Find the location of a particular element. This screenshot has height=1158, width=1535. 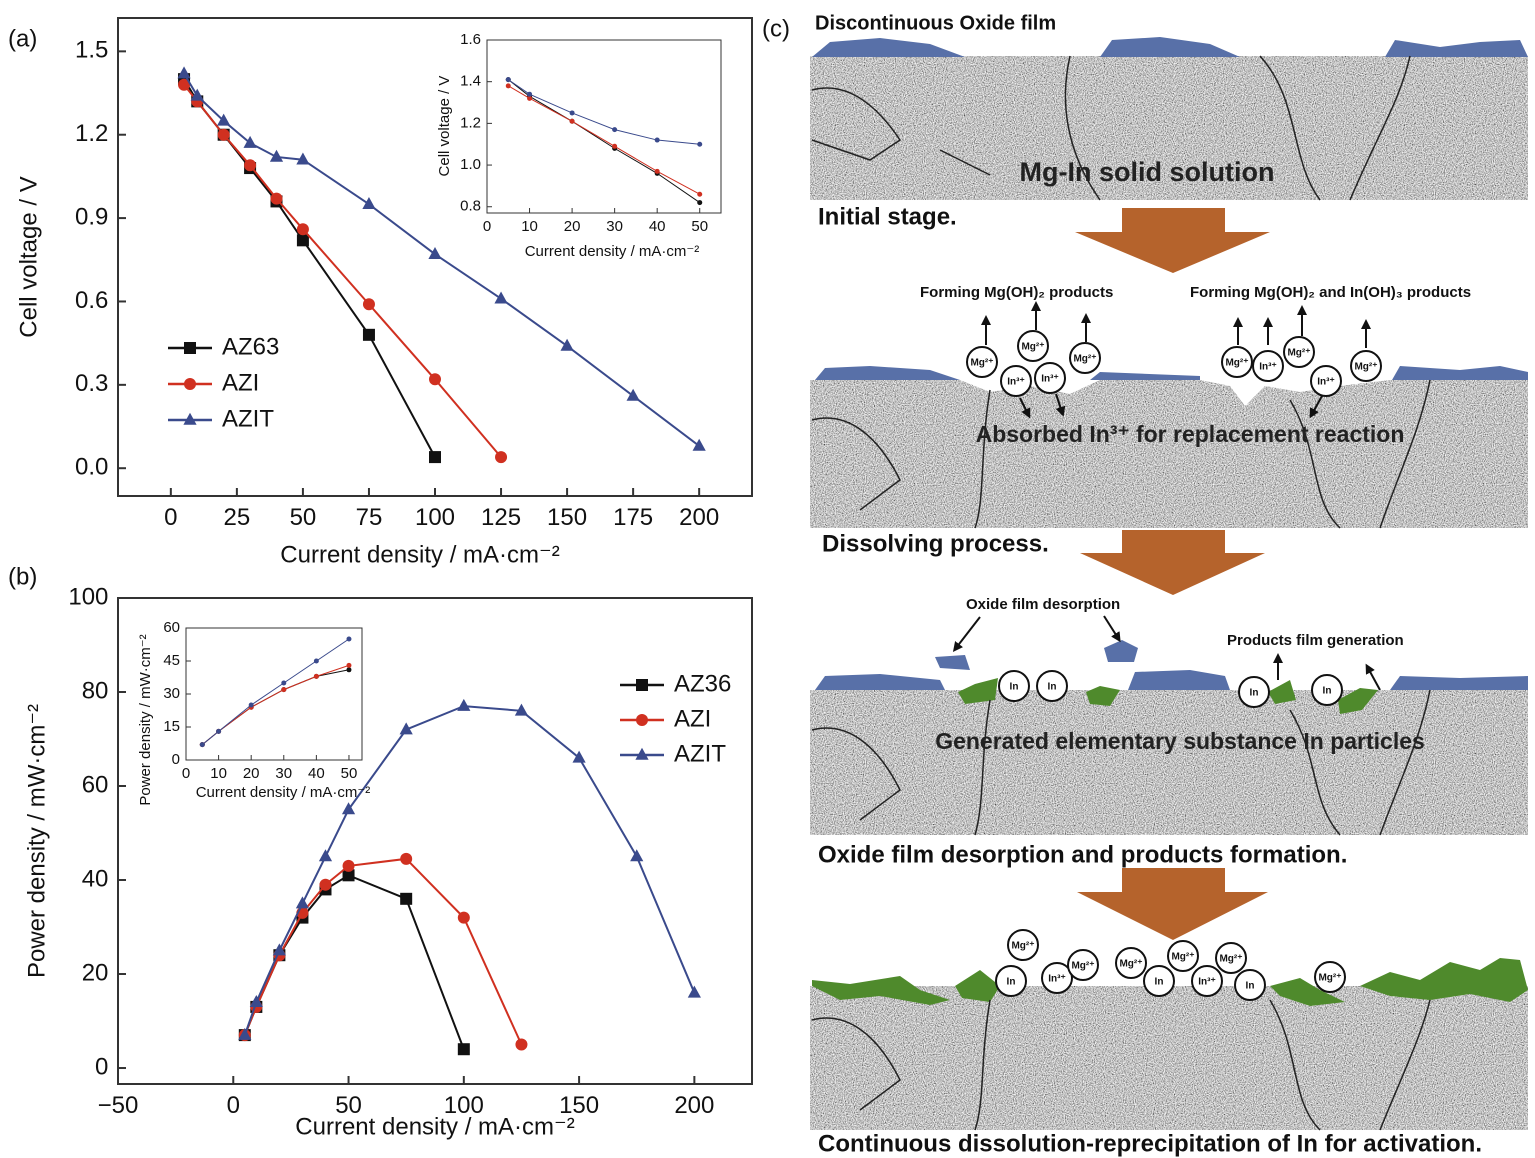

alloy-layer is located at coordinates (1169, 454).